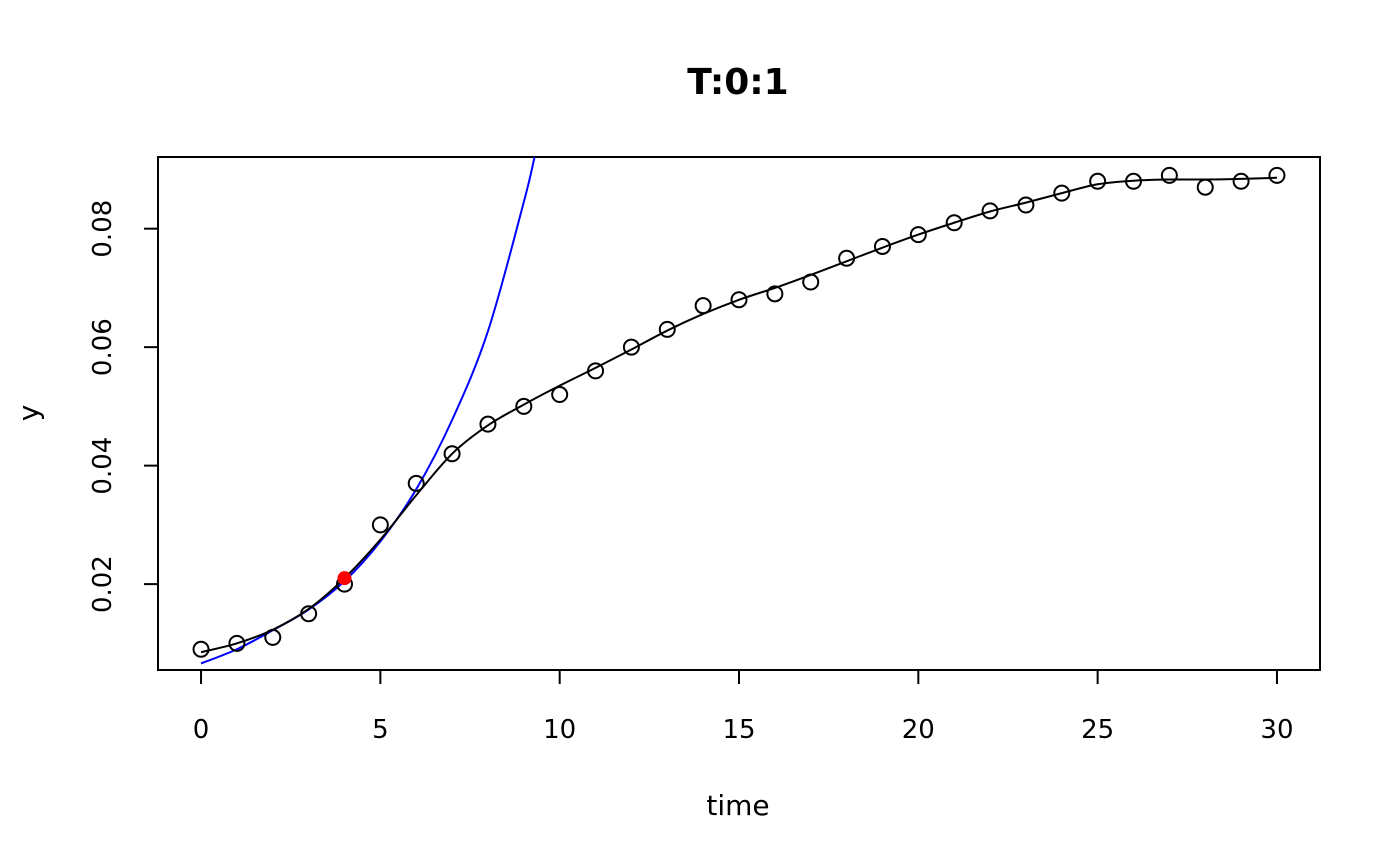 The width and height of the screenshot is (1400, 866). Describe the element at coordinates (1276, 730) in the screenshot. I see `x-tick-label: 30` at that location.